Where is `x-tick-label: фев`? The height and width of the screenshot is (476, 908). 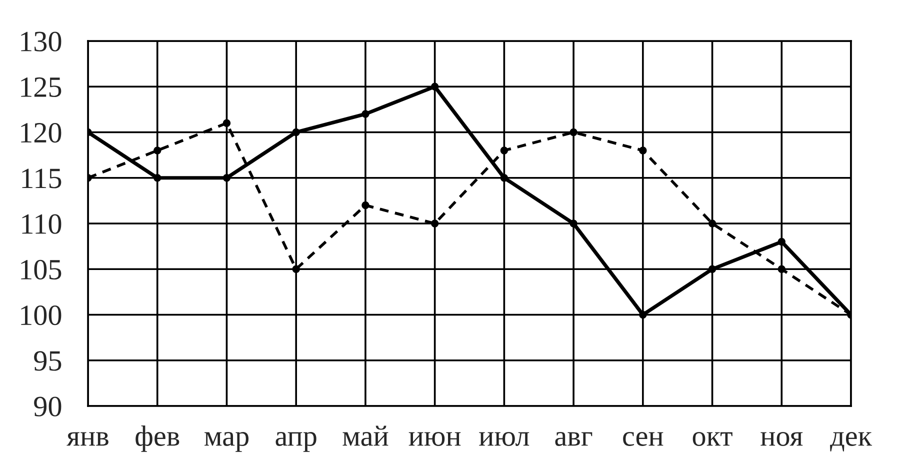
x-tick-label: фев is located at coordinates (158, 438).